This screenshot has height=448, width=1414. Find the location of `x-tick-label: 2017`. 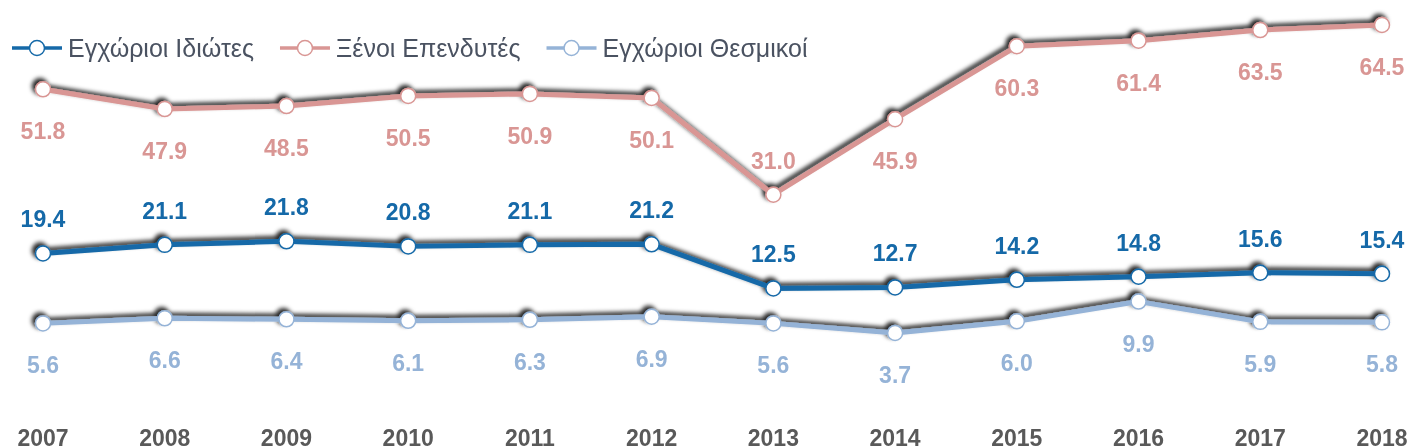

x-tick-label: 2017 is located at coordinates (1260, 436).